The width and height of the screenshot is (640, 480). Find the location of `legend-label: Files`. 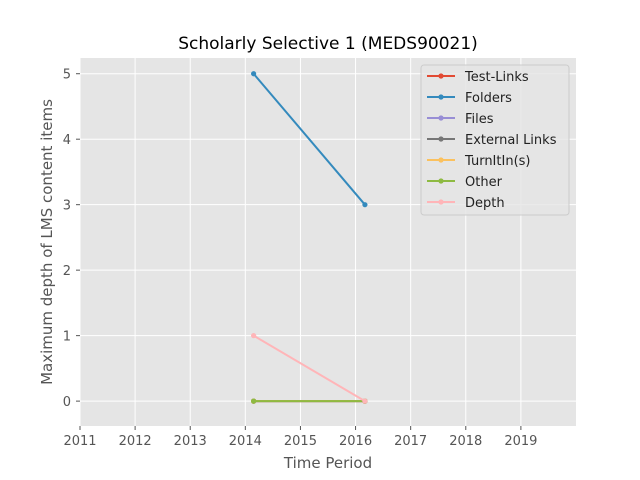

legend-label: Files is located at coordinates (479, 119).